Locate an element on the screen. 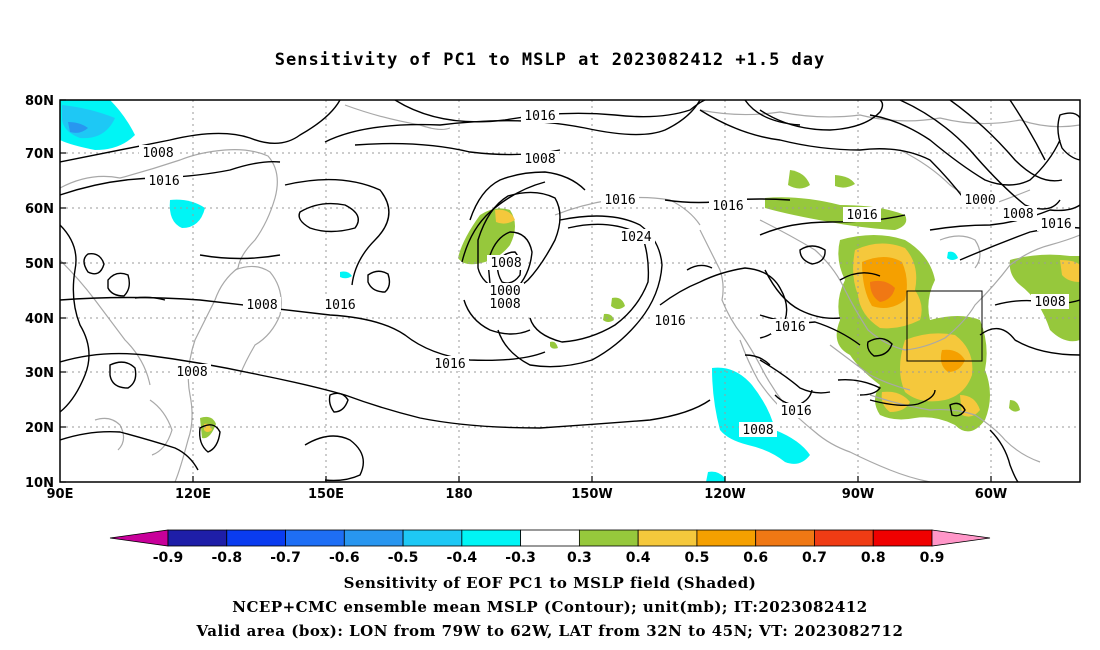 Image resolution: width=1100 pixels, height=650 pixels. lat-label: 50N is located at coordinates (39, 264).